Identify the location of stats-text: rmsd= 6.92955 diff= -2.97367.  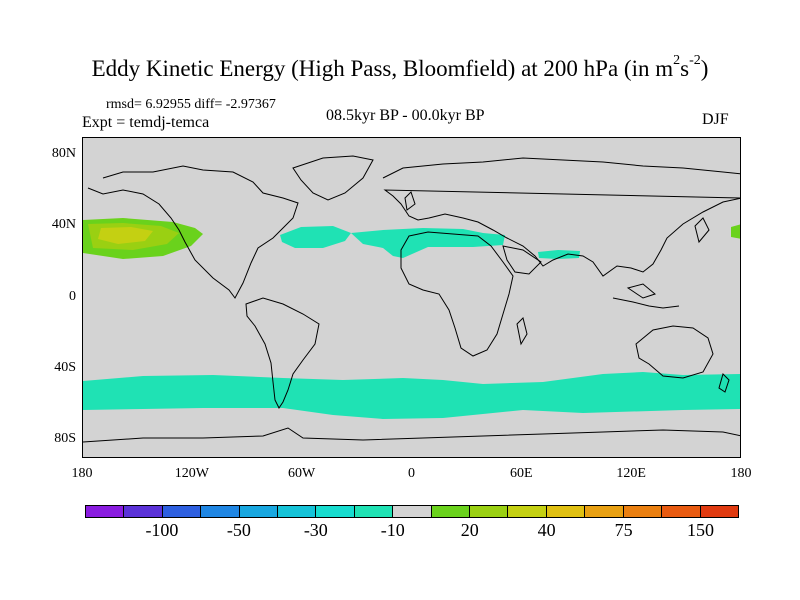
(191, 104).